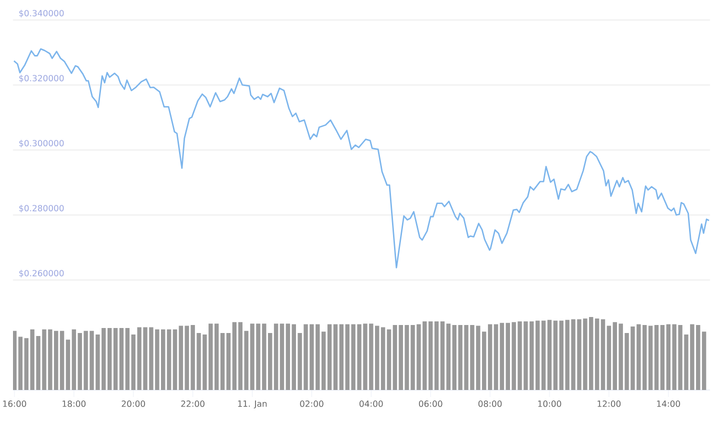  I want to click on x-tick-label: 11. Jan, so click(252, 404).